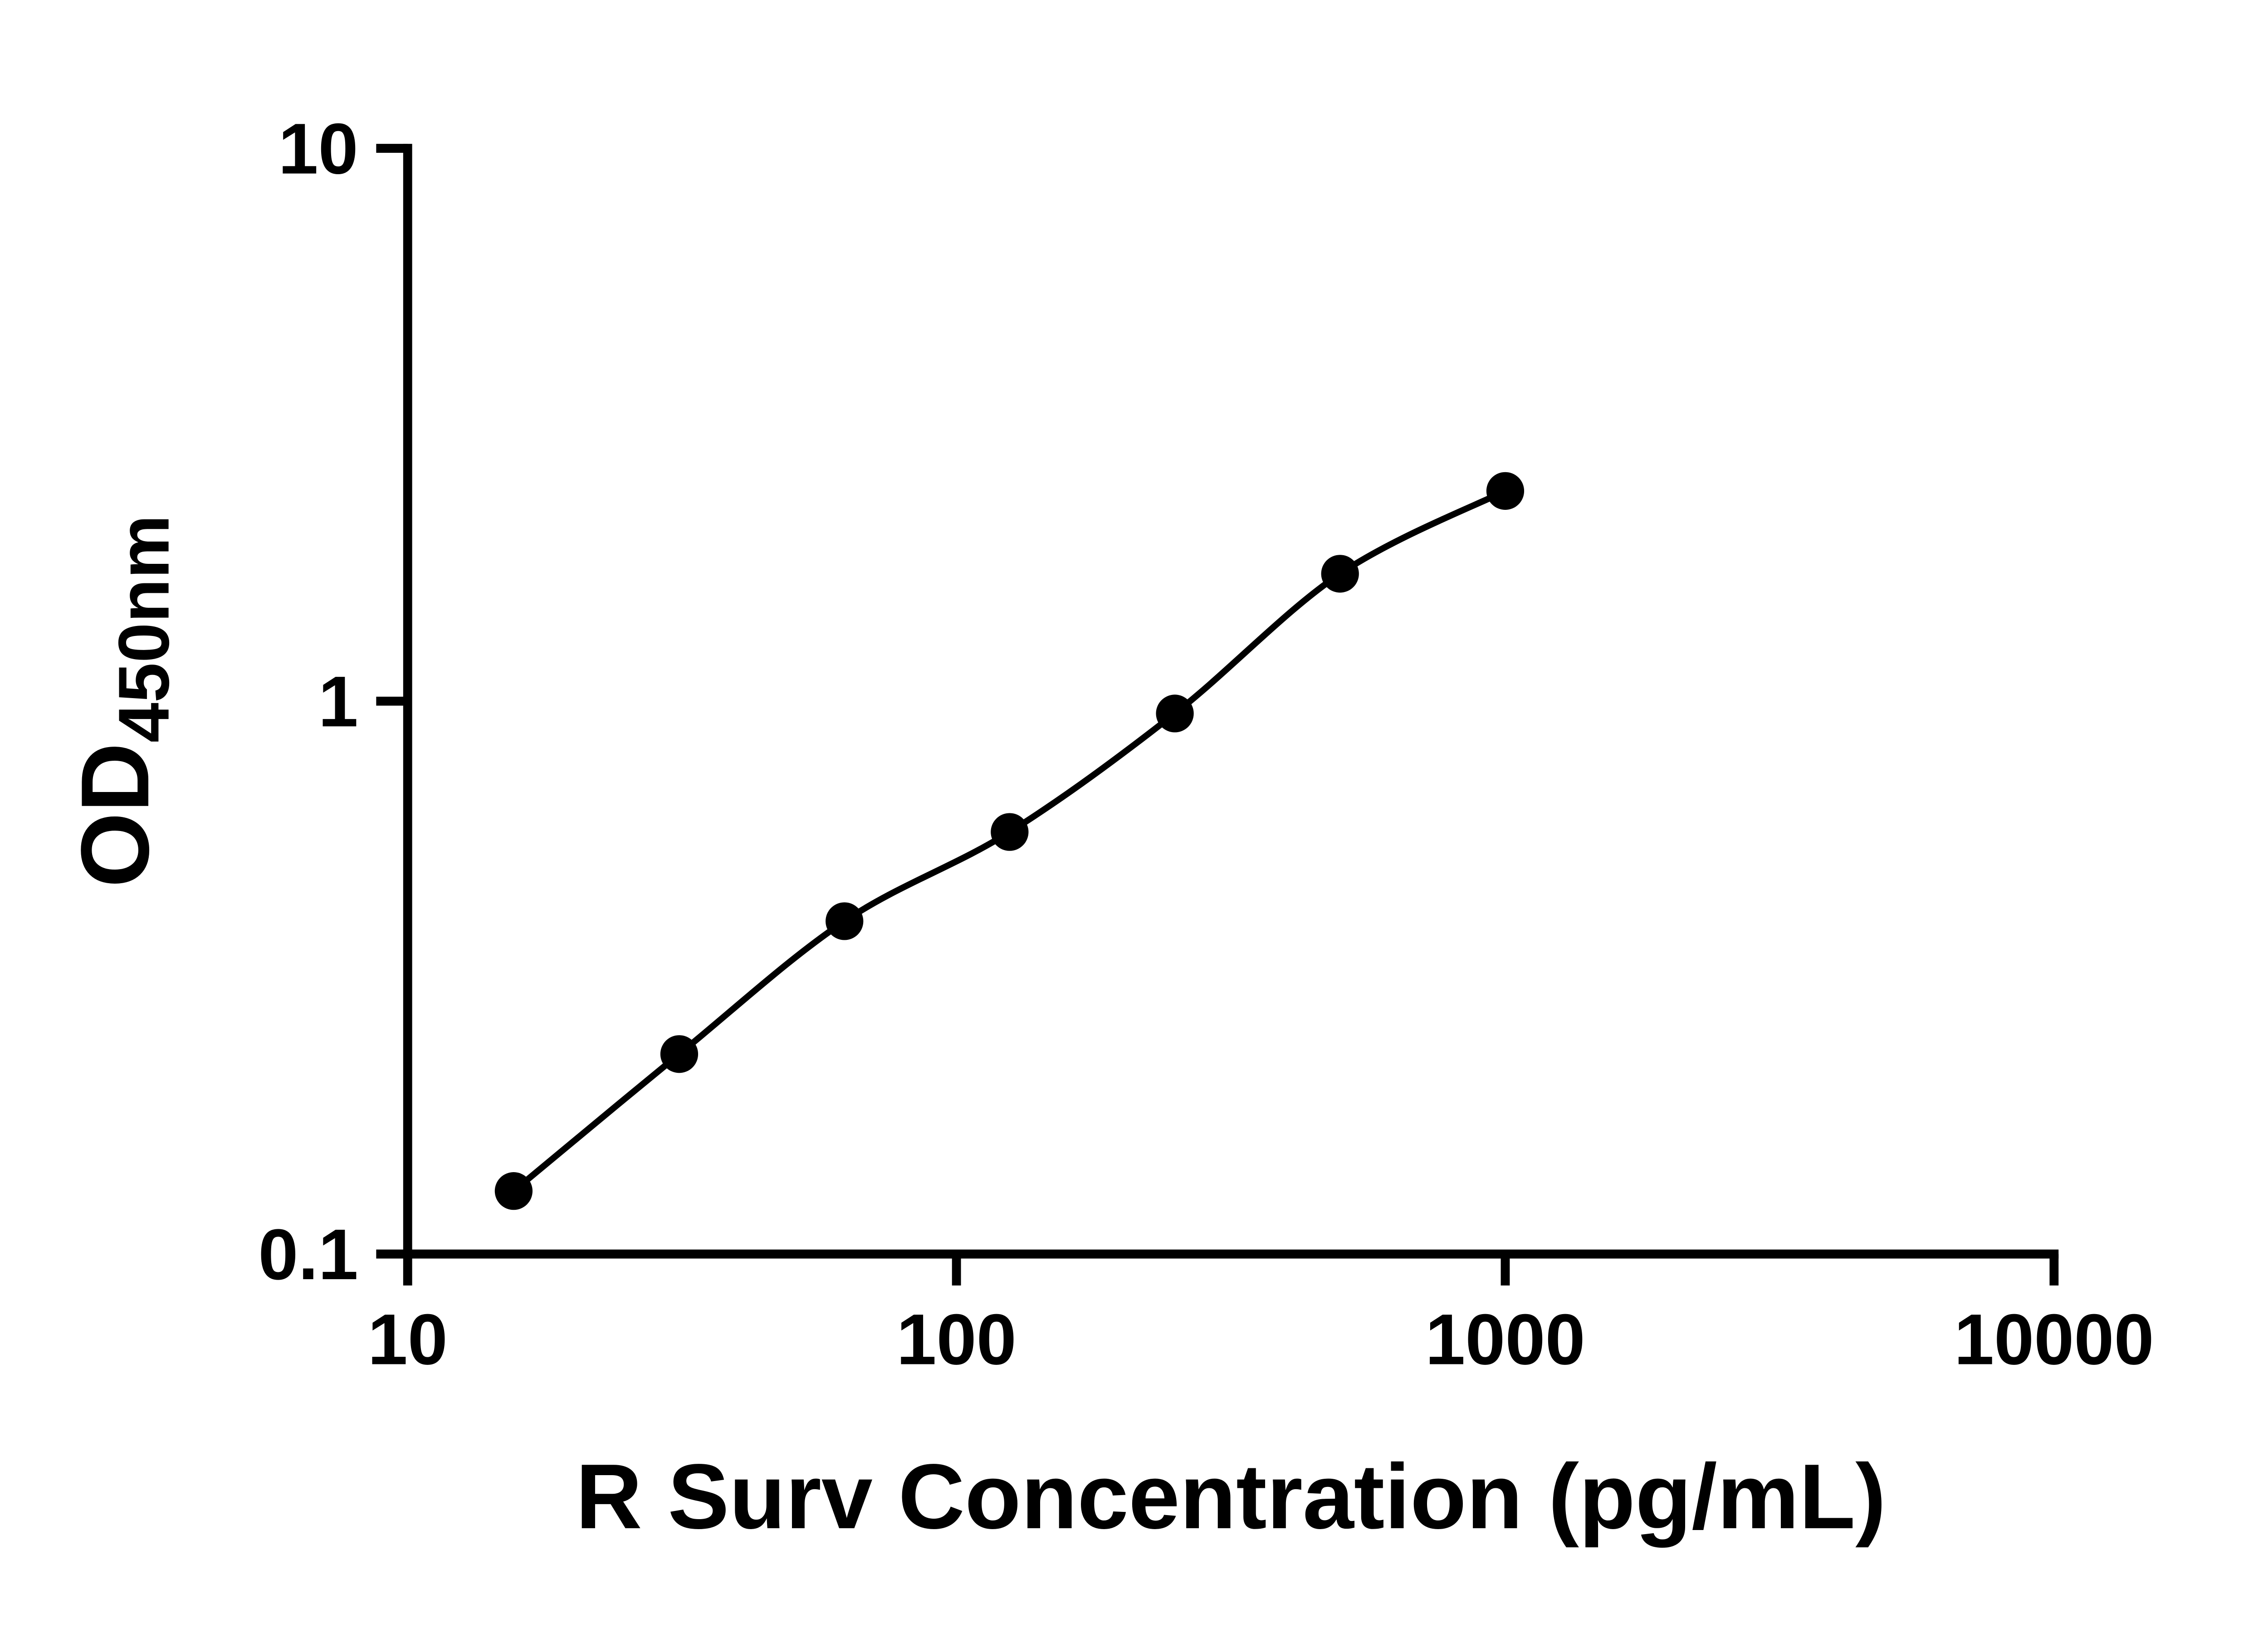 This screenshot has height=1633, width=2268. Describe the element at coordinates (2054, 1339) in the screenshot. I see `x-tick-label: 10000` at that location.